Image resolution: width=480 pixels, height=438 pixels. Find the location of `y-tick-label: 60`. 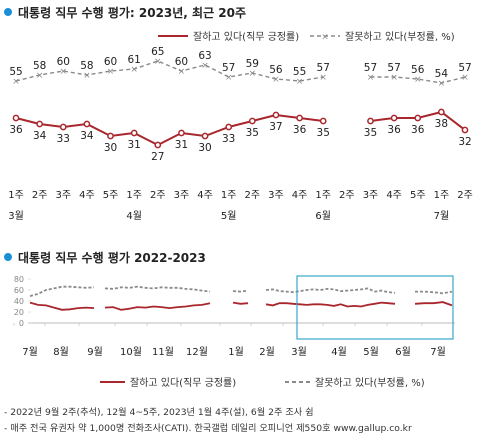

y-tick-label: 60 is located at coordinates (19, 290).